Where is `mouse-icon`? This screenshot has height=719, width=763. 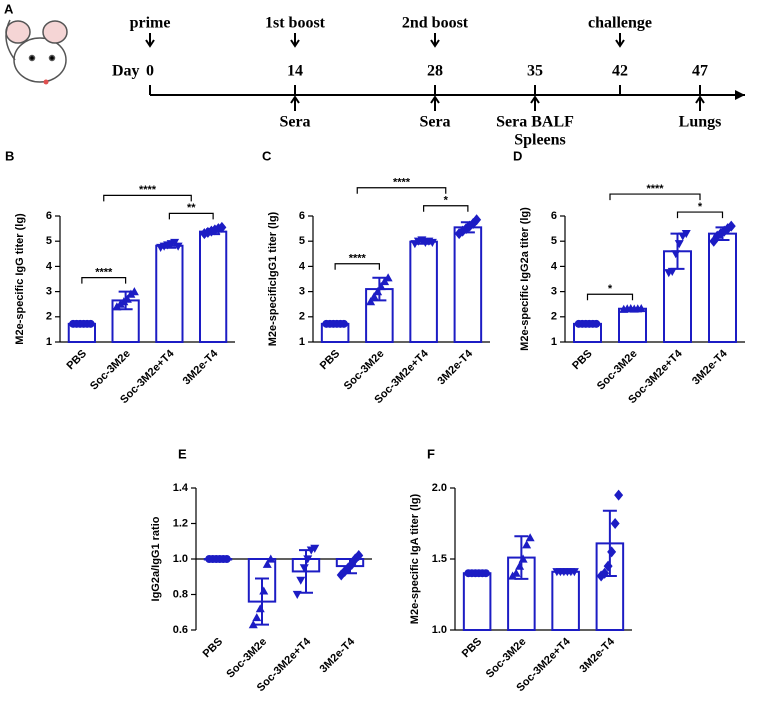
mouse-icon is located at coordinates (36, 52).